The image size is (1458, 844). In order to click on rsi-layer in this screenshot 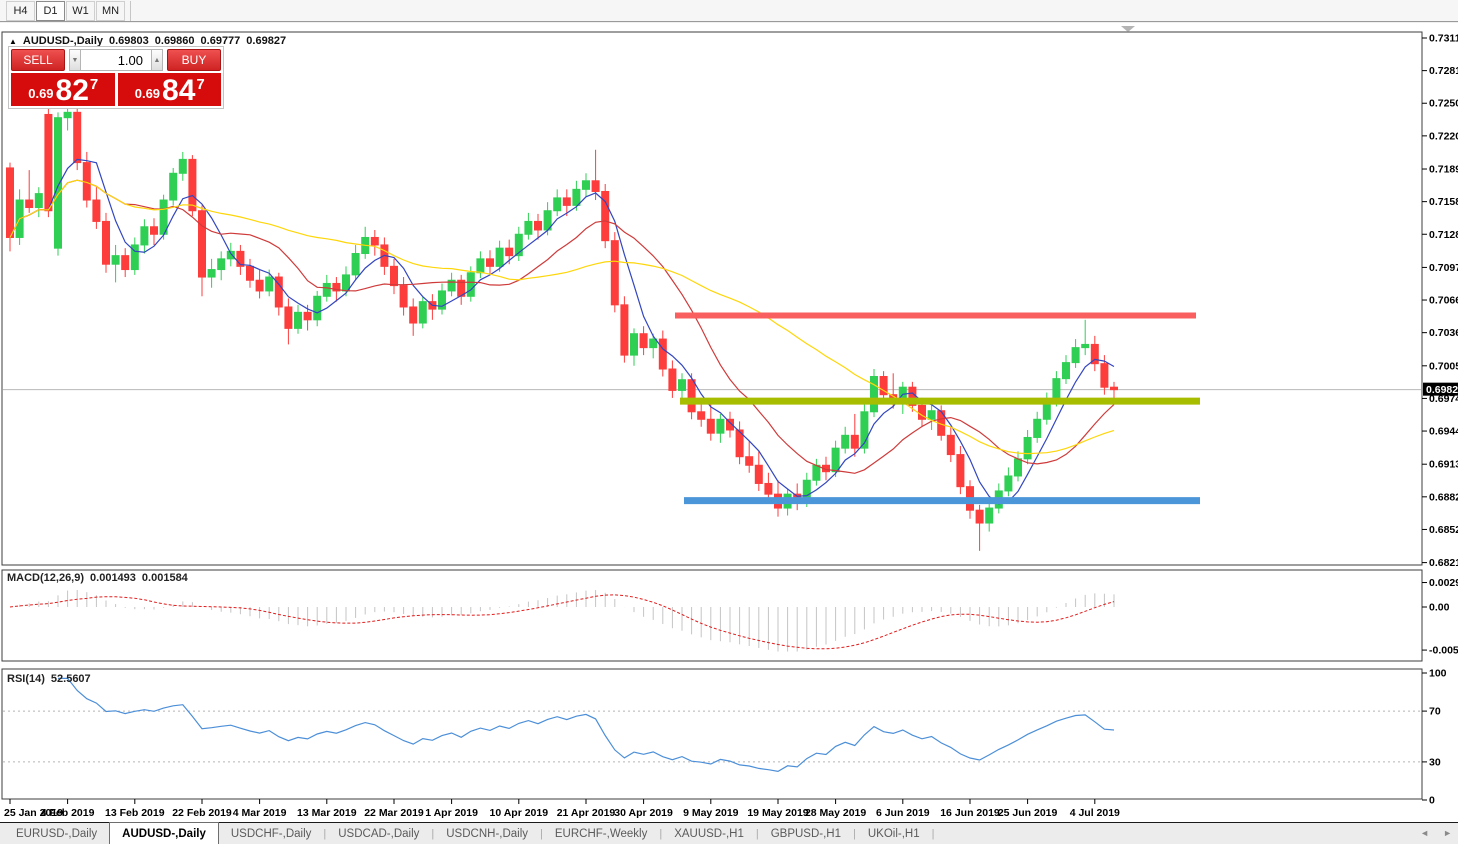, I will do `click(712, 725)`.